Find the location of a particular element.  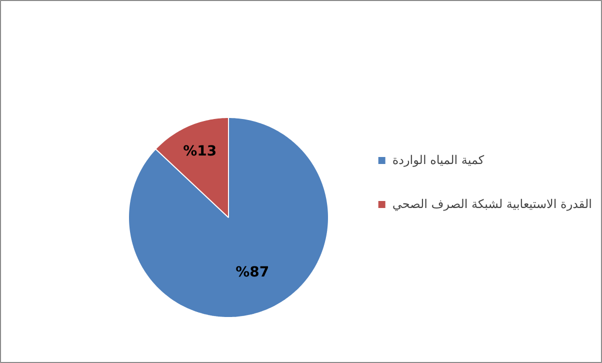

legend-label: كمية المياه الواردة is located at coordinates (438, 159).